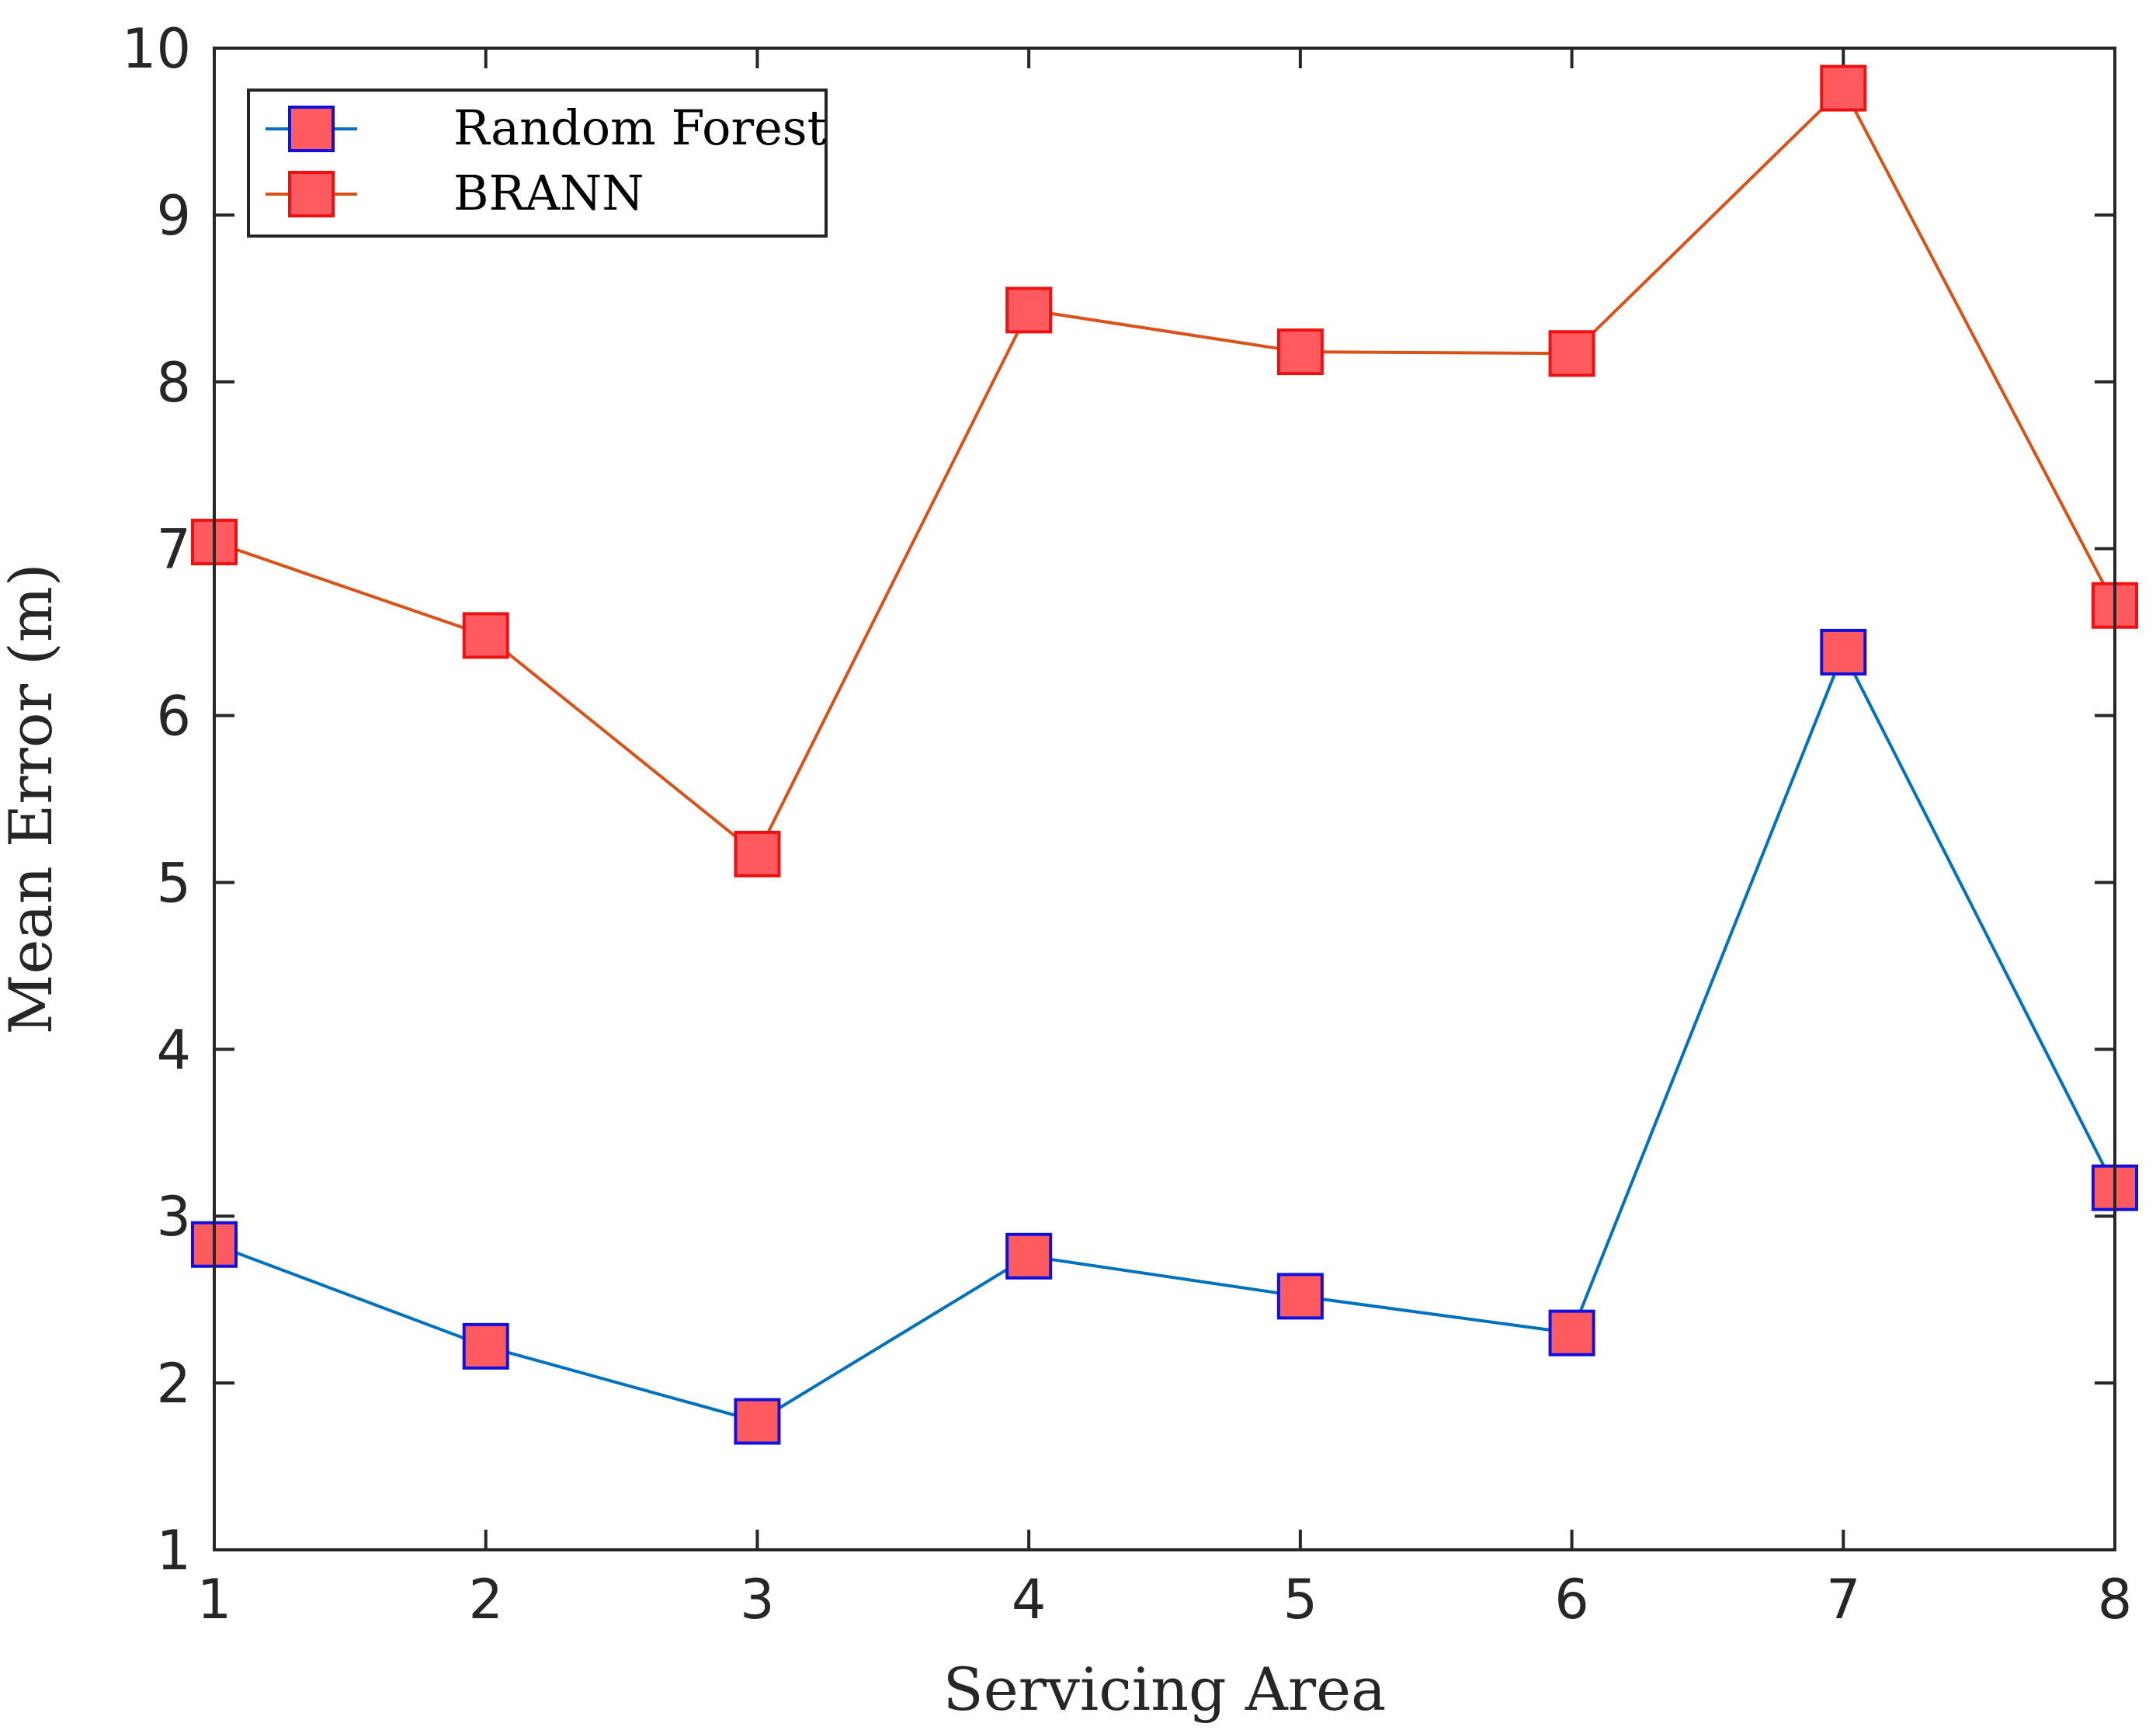  I want to click on y-tick-label: 4, so click(174, 1050).